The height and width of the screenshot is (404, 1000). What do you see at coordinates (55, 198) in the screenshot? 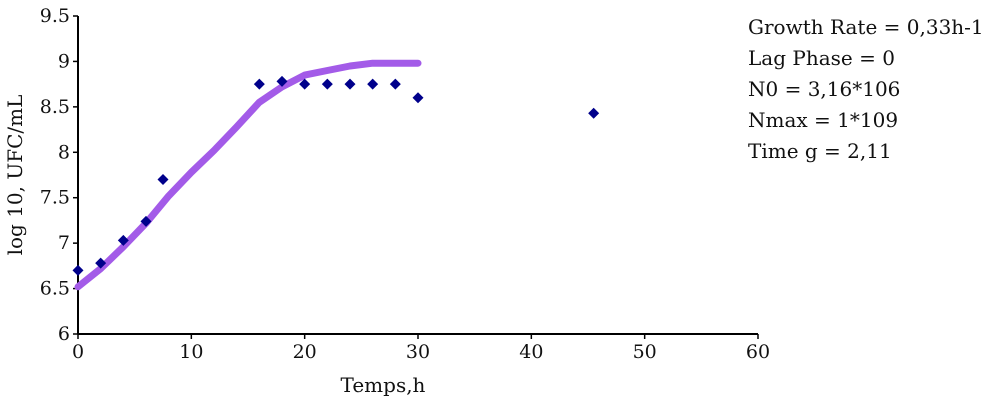
I see `y-tick-label: 7.5` at bounding box center [55, 198].